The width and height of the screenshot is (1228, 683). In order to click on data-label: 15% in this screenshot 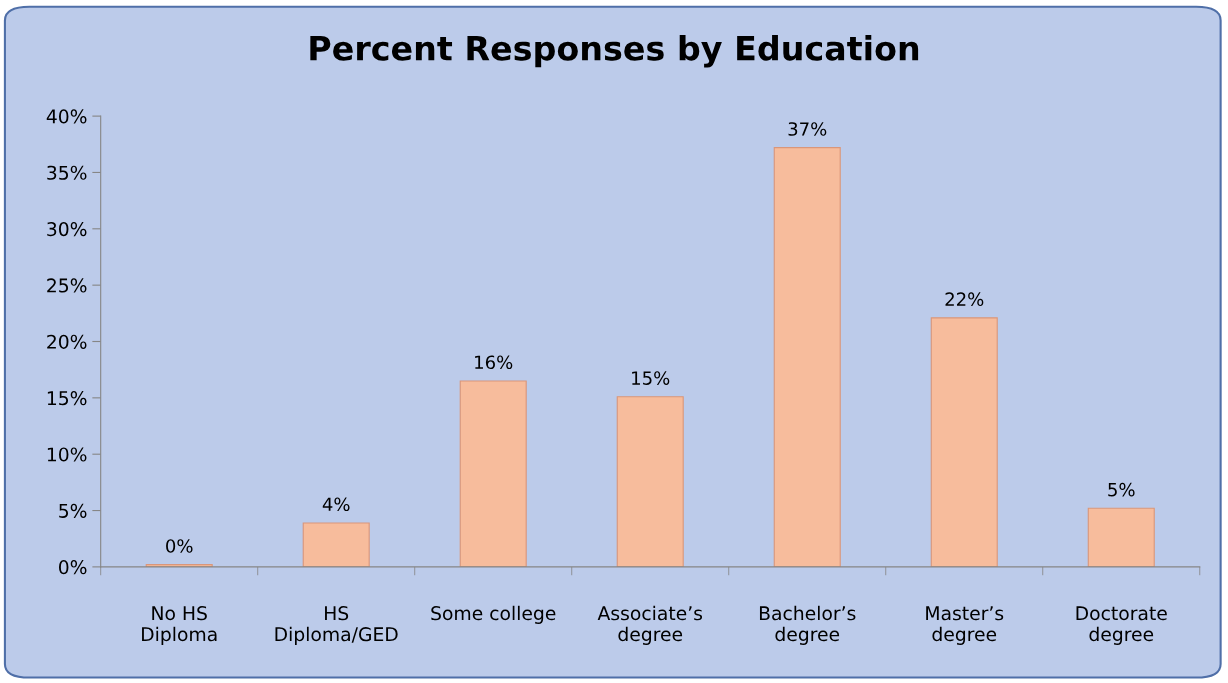, I will do `click(651, 378)`.